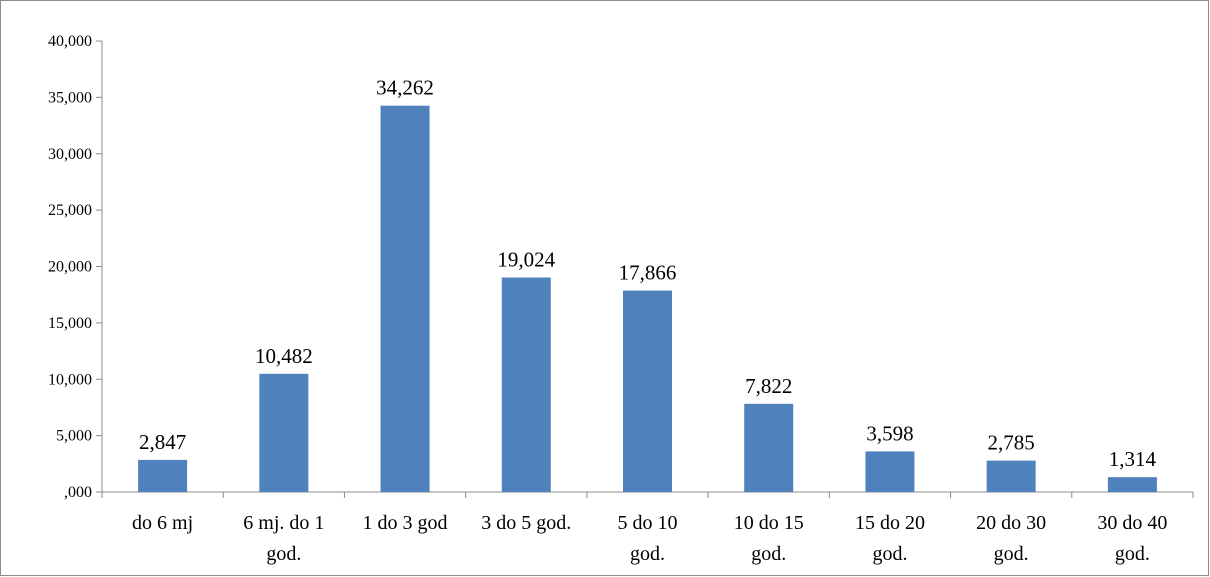 This screenshot has height=577, width=1210. I want to click on x-tick-label: 5 do 10, so click(648, 523).